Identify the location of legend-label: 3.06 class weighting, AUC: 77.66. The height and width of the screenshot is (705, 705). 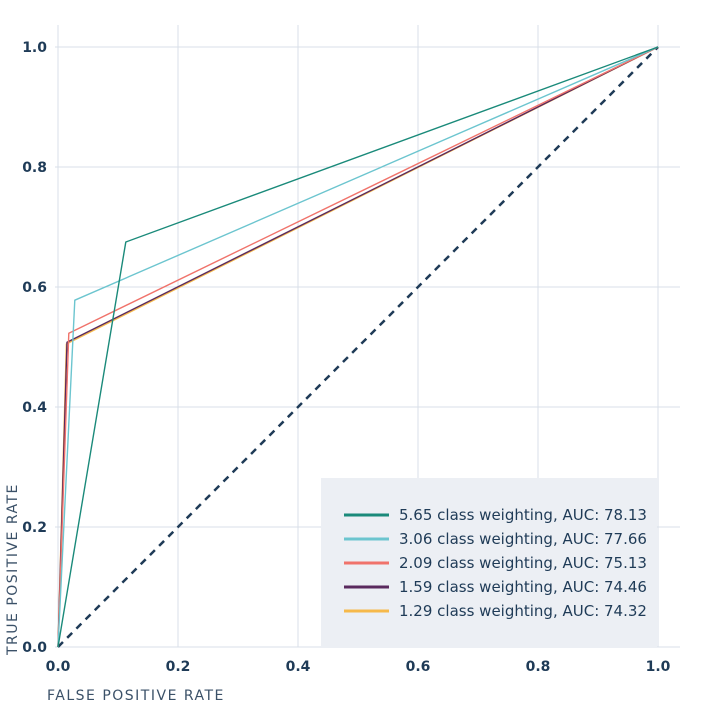
(523, 539).